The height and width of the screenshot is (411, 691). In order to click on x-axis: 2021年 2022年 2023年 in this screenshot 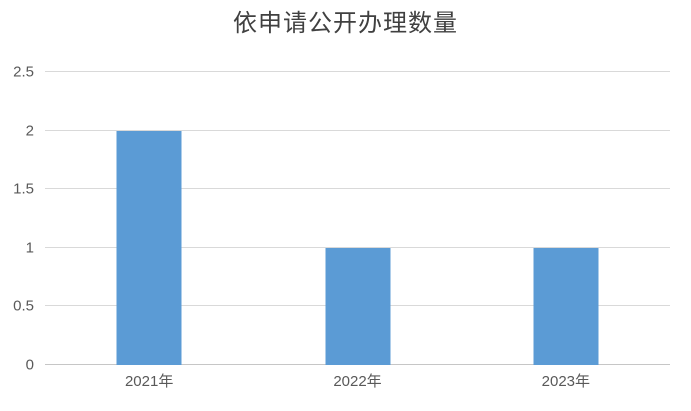, I will do `click(357, 384)`.